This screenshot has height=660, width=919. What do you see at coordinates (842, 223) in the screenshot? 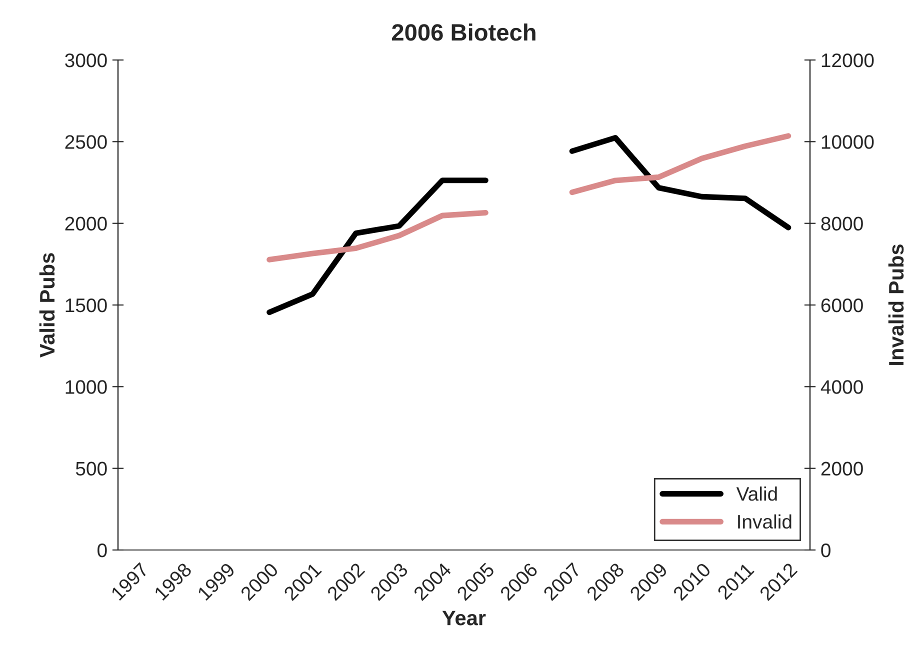
I see `y2-tick-label: 8000` at bounding box center [842, 223].